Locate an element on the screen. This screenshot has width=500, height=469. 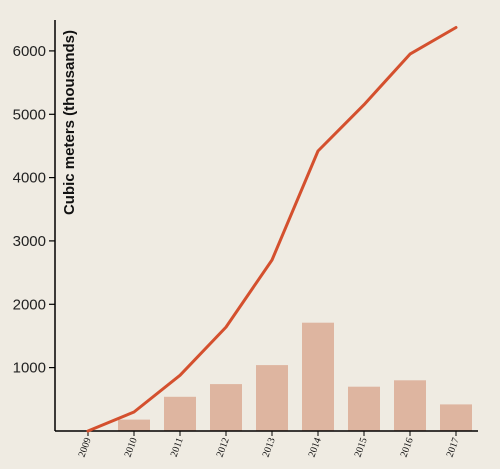
bar-2016 is located at coordinates (410, 405).